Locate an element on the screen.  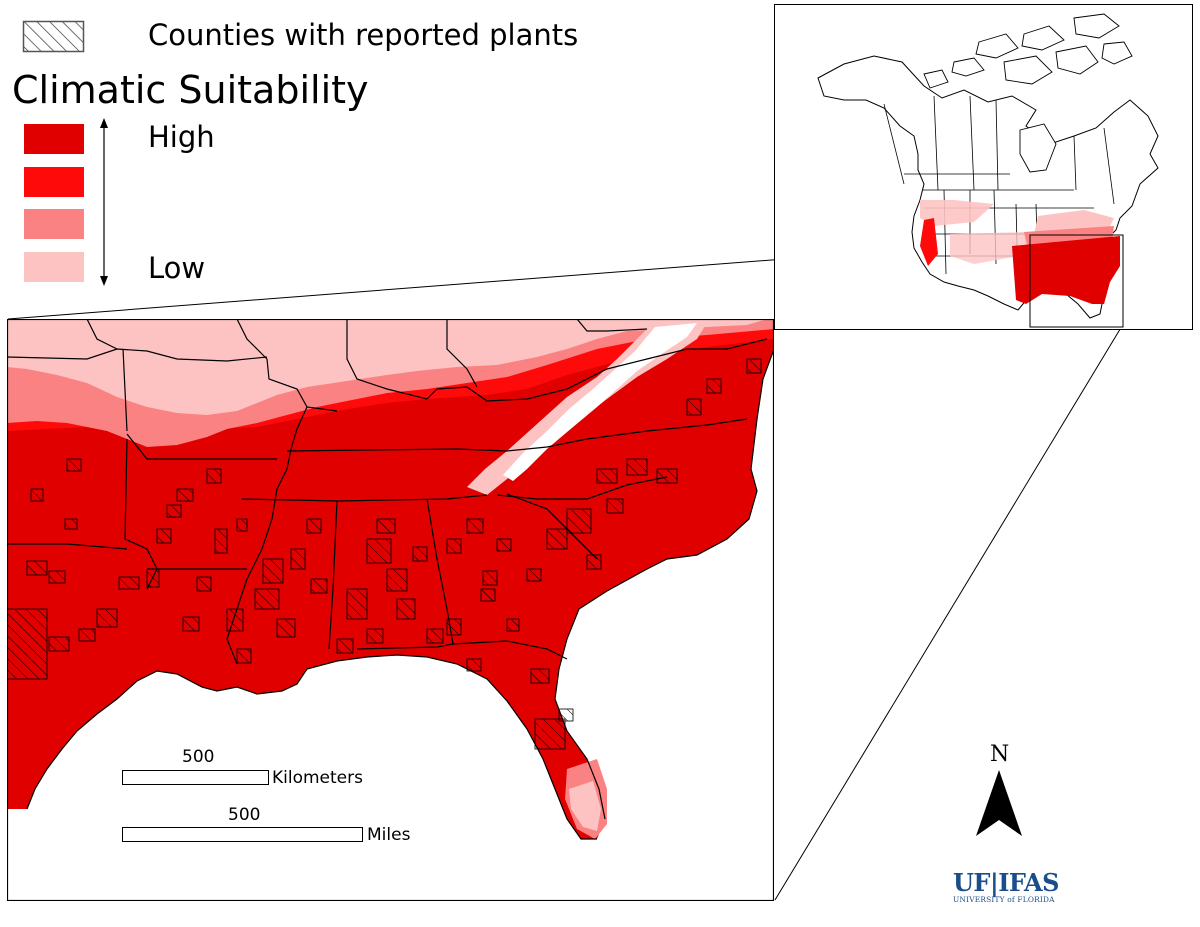
logo-sub-text: UNIVERSITY of FLORIDA is located at coordinates (1004, 899).